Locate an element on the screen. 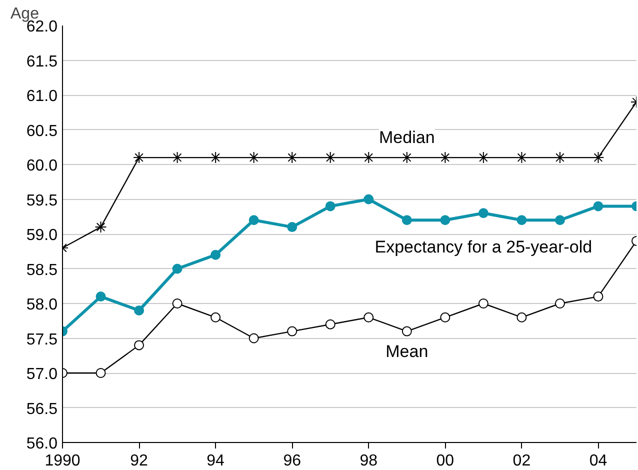 The height and width of the screenshot is (470, 638). series-label: Median is located at coordinates (407, 138).